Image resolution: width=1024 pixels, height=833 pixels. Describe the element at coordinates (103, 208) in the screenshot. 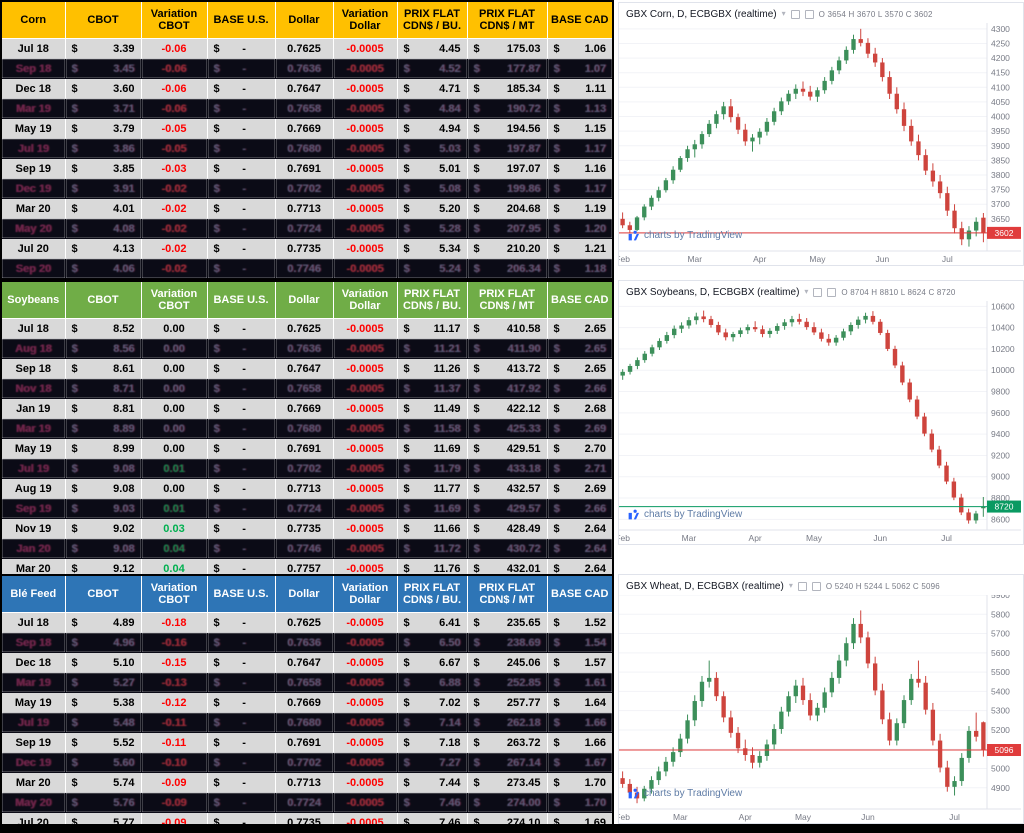

I see `cell-cbot: $4.01` at that location.